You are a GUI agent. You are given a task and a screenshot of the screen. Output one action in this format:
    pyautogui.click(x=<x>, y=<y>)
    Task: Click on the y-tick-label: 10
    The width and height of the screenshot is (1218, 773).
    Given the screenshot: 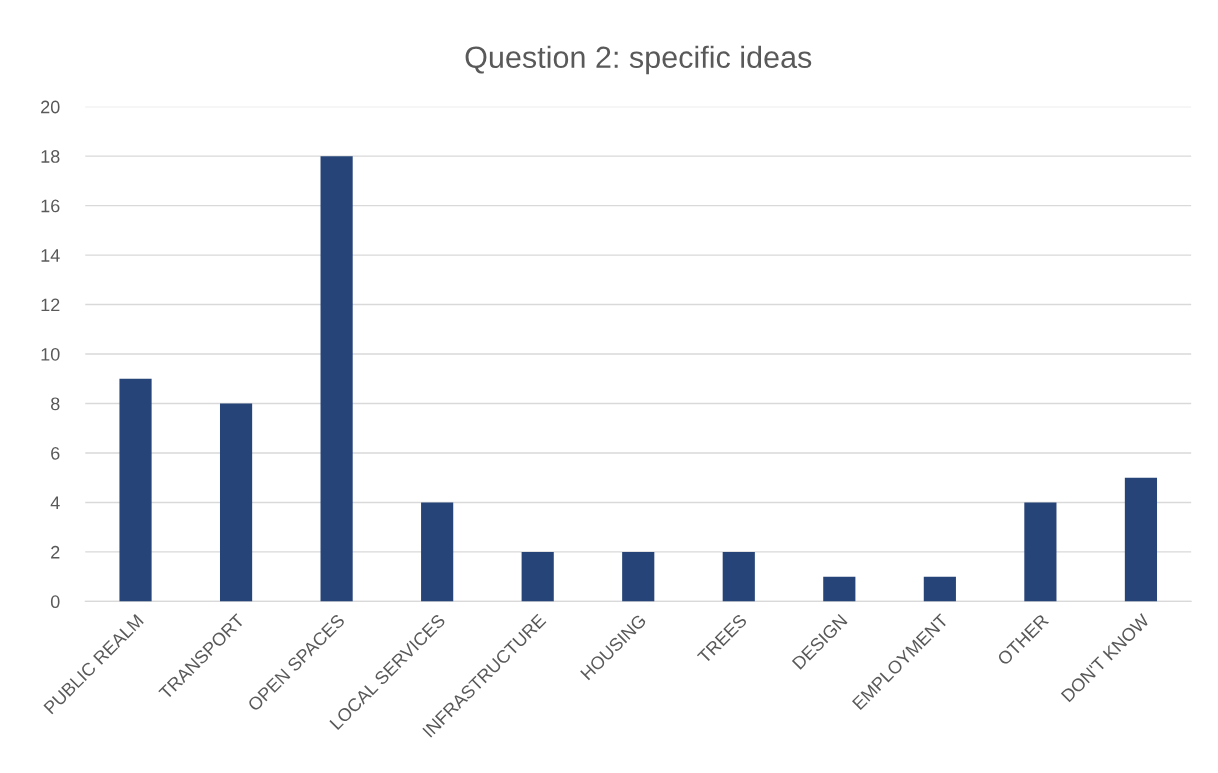 What is the action you would take?
    pyautogui.click(x=50, y=354)
    